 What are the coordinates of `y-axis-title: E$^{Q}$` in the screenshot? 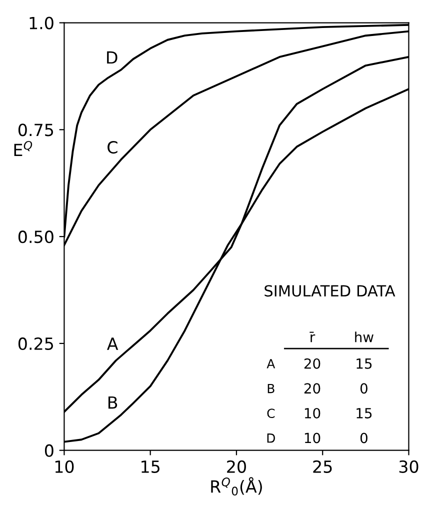 It's located at (23, 148).